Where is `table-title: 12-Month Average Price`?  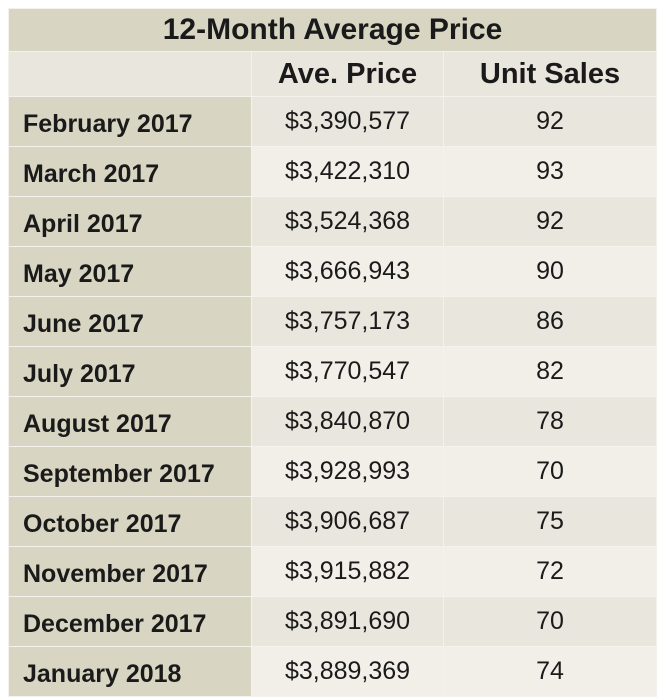 table-title: 12-Month Average Price is located at coordinates (332, 30).